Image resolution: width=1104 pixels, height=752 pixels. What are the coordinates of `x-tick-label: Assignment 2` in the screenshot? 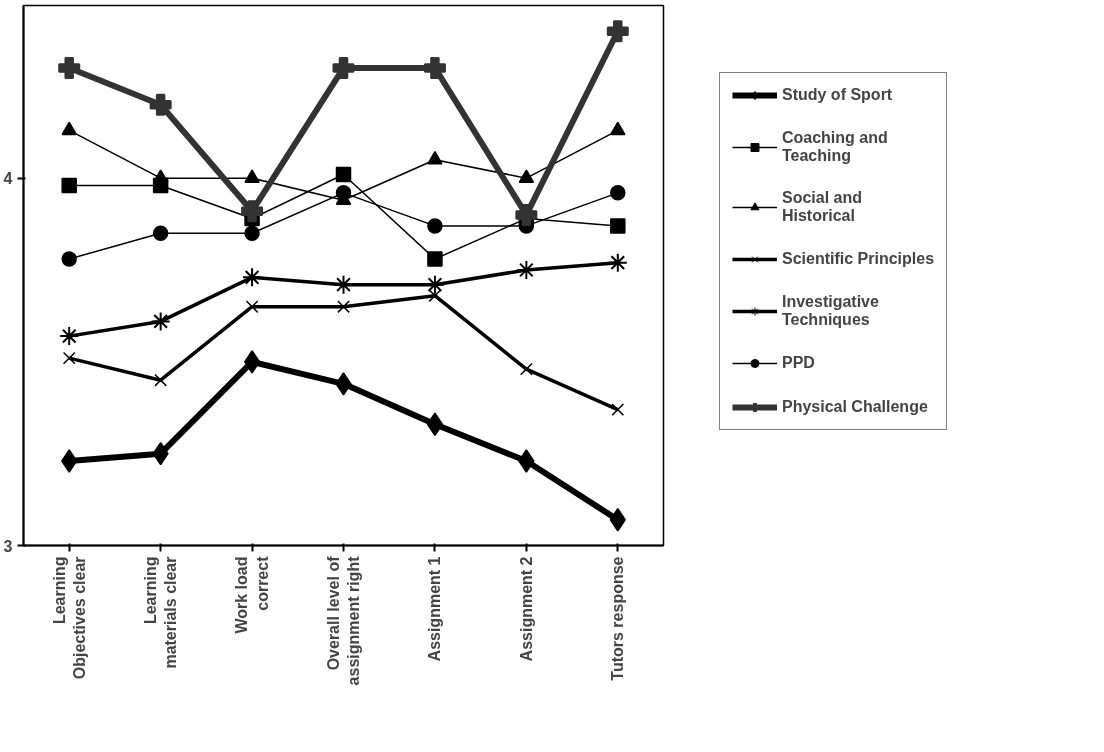 It's located at (526, 609).